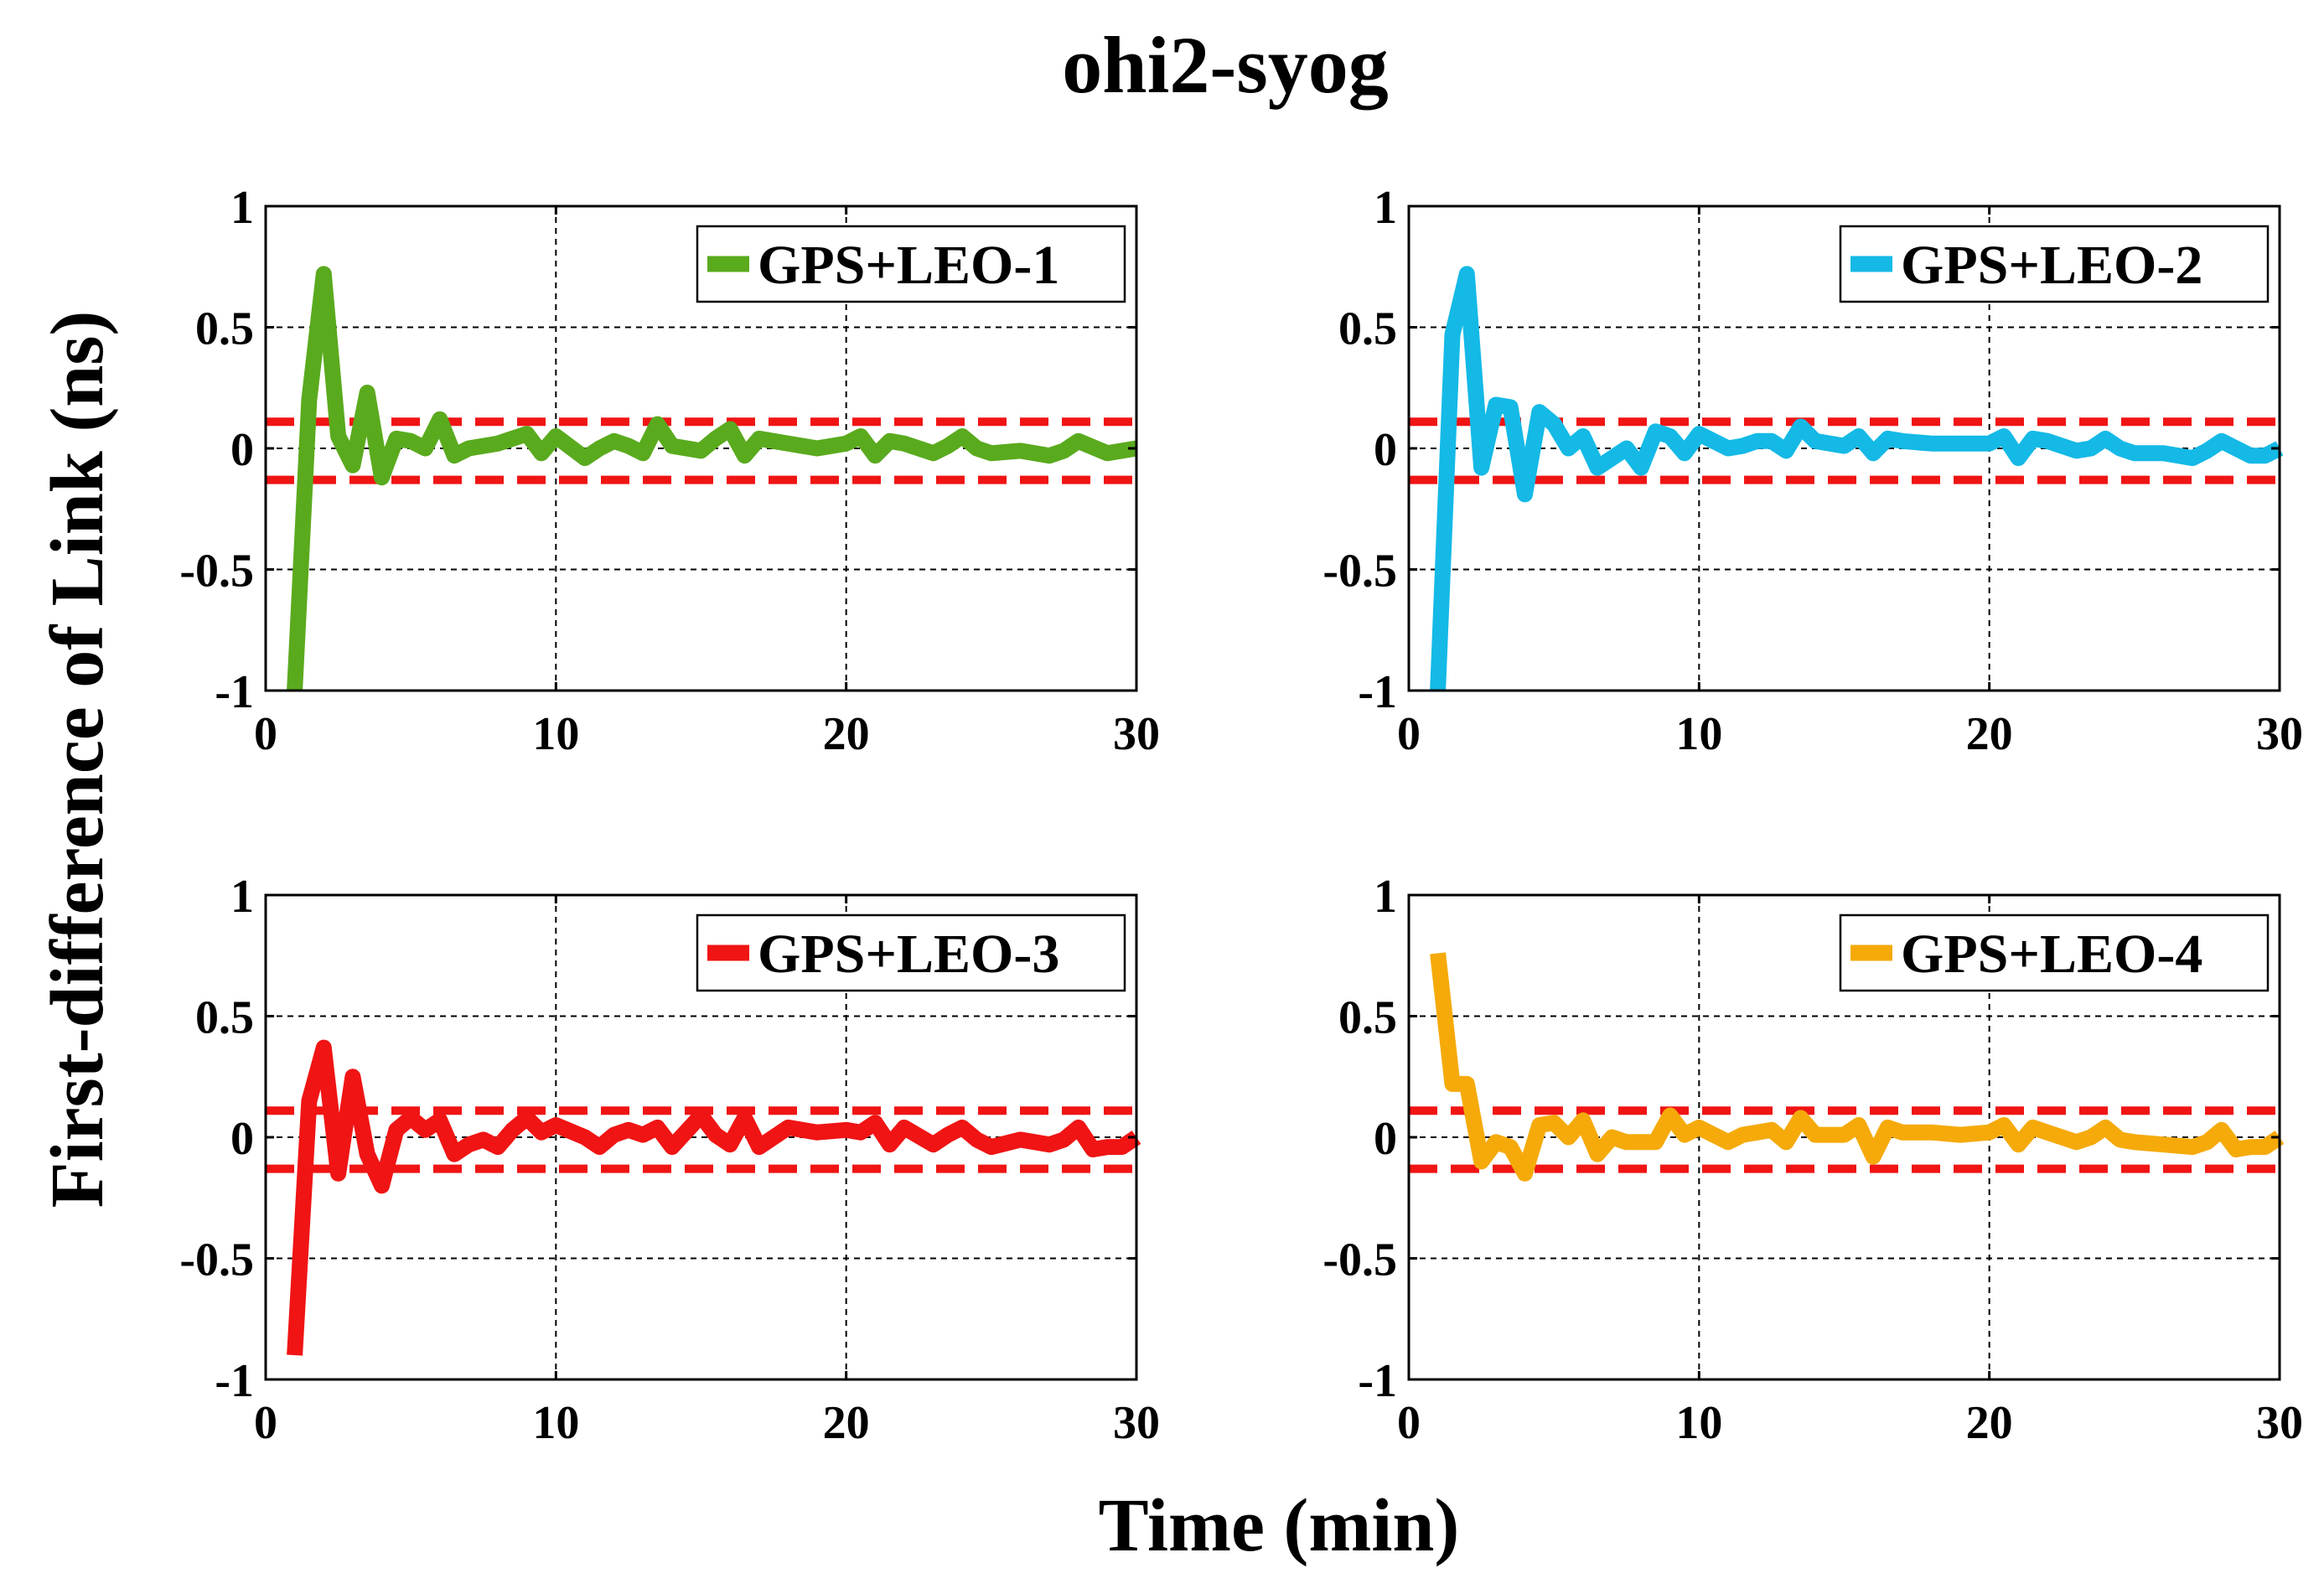  I want to click on legend-label: GPS+LEO-2, so click(2052, 265).